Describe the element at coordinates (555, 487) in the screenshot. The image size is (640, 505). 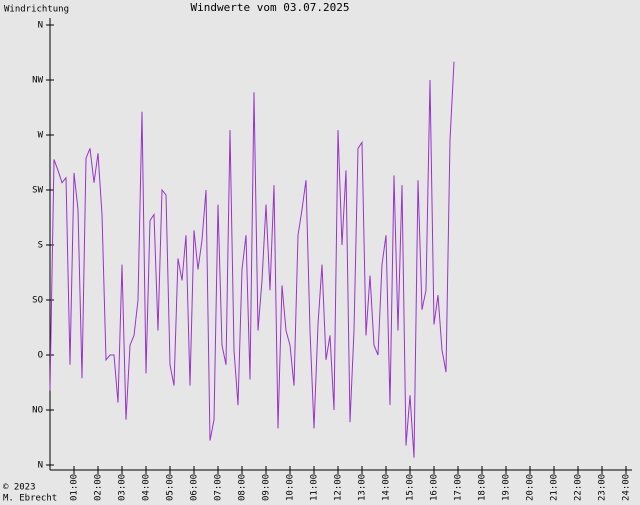
I see `x-tick-label: 21:00` at that location.